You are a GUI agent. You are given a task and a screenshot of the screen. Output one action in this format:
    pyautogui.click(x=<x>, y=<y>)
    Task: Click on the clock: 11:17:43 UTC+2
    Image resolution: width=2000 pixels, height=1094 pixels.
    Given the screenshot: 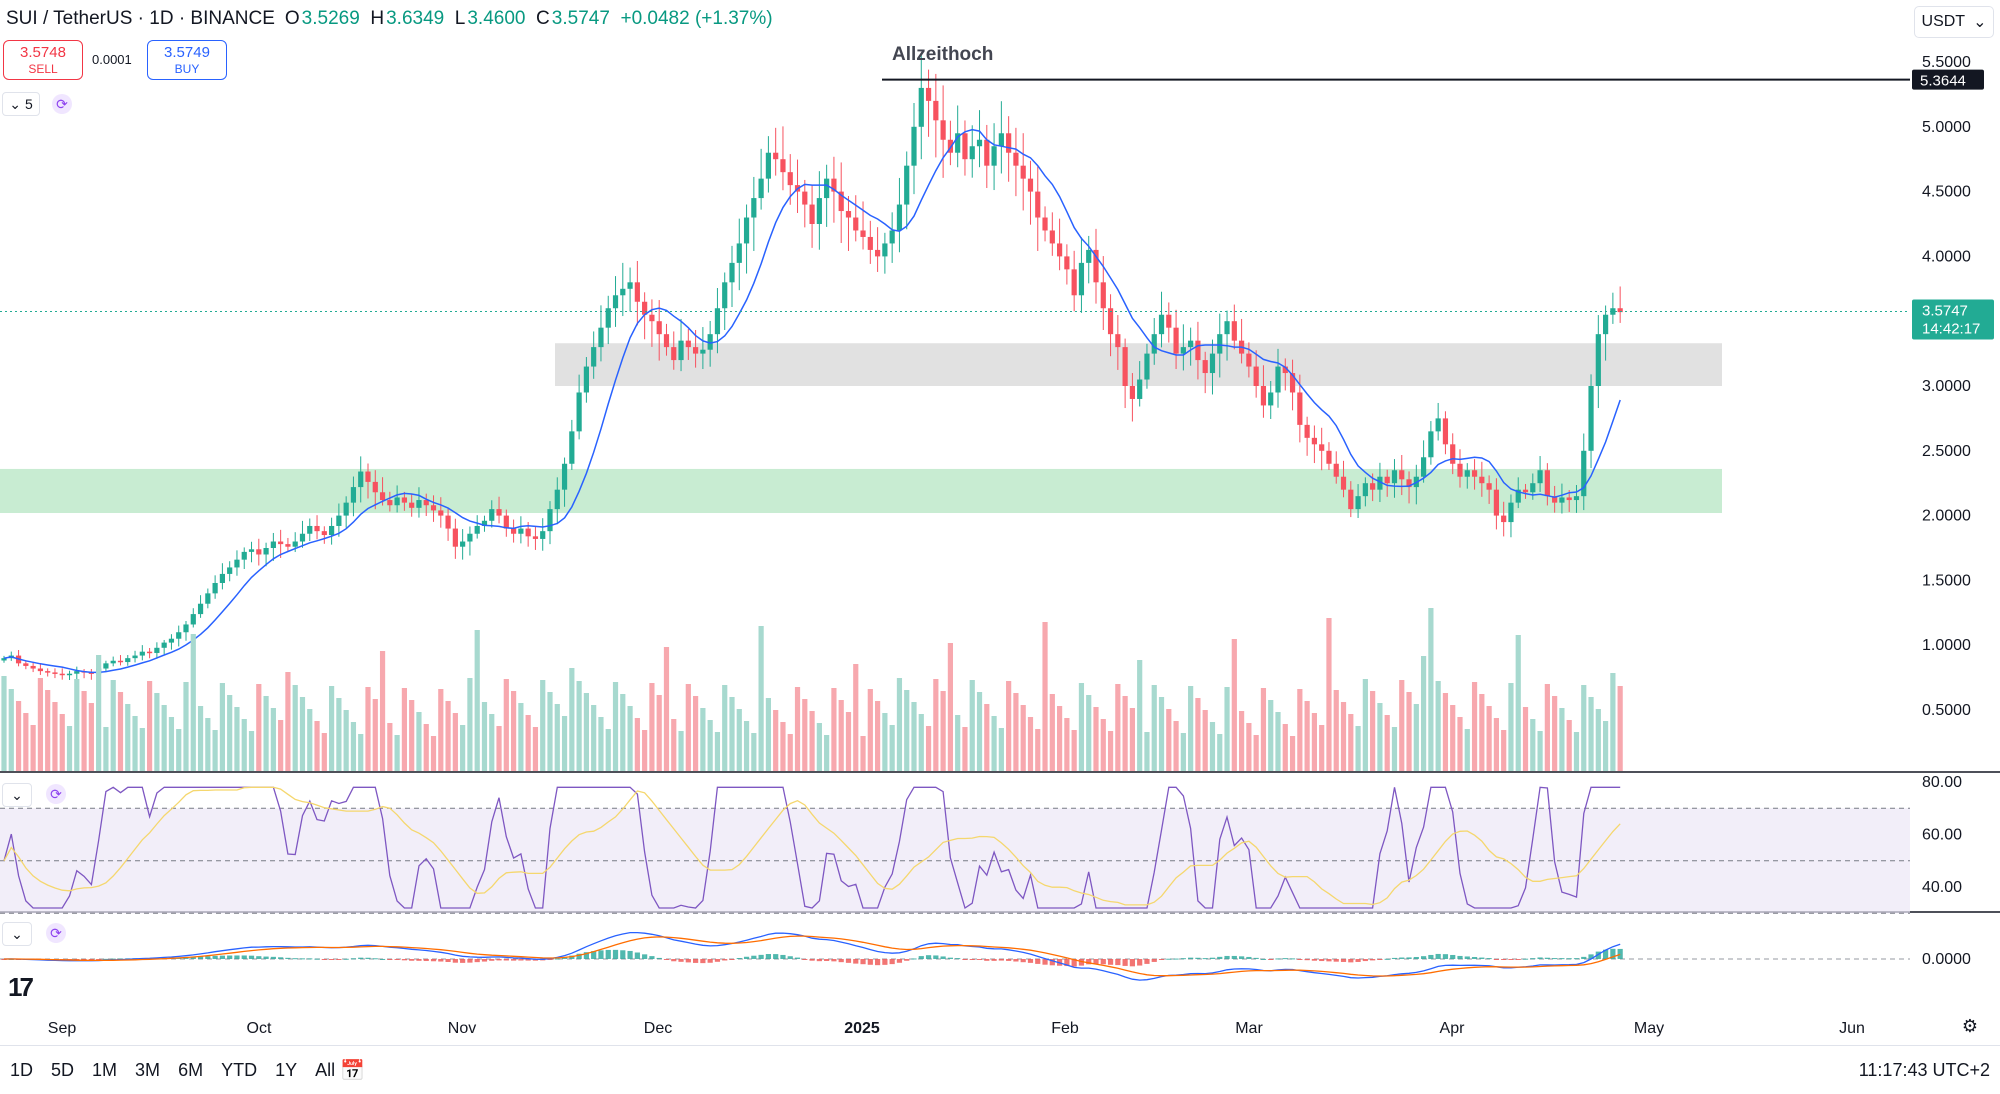 What is the action you would take?
    pyautogui.click(x=1924, y=1070)
    